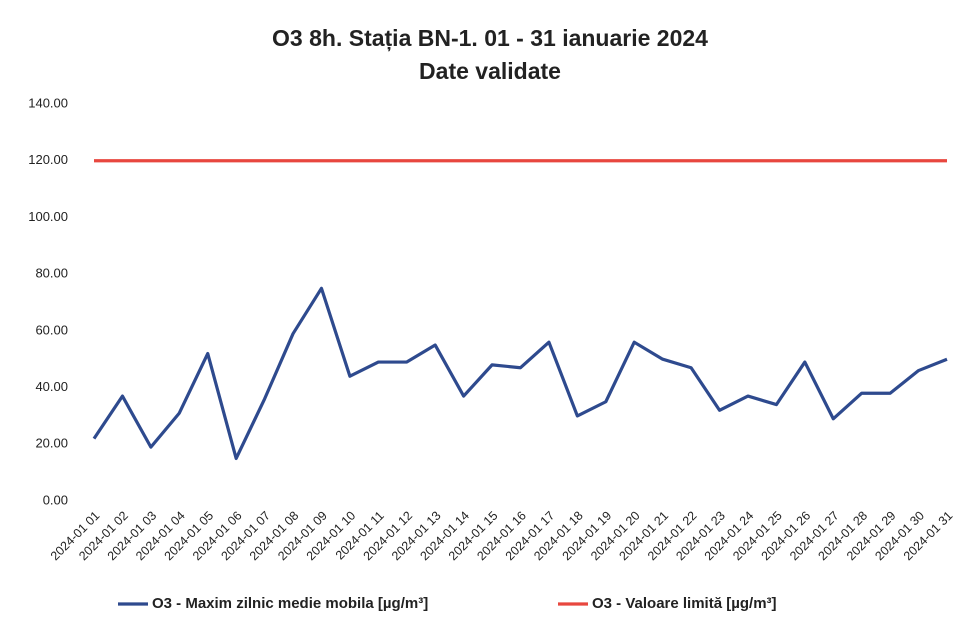 The height and width of the screenshot is (618, 964). I want to click on y-tick-label: 100.00, so click(48, 216).